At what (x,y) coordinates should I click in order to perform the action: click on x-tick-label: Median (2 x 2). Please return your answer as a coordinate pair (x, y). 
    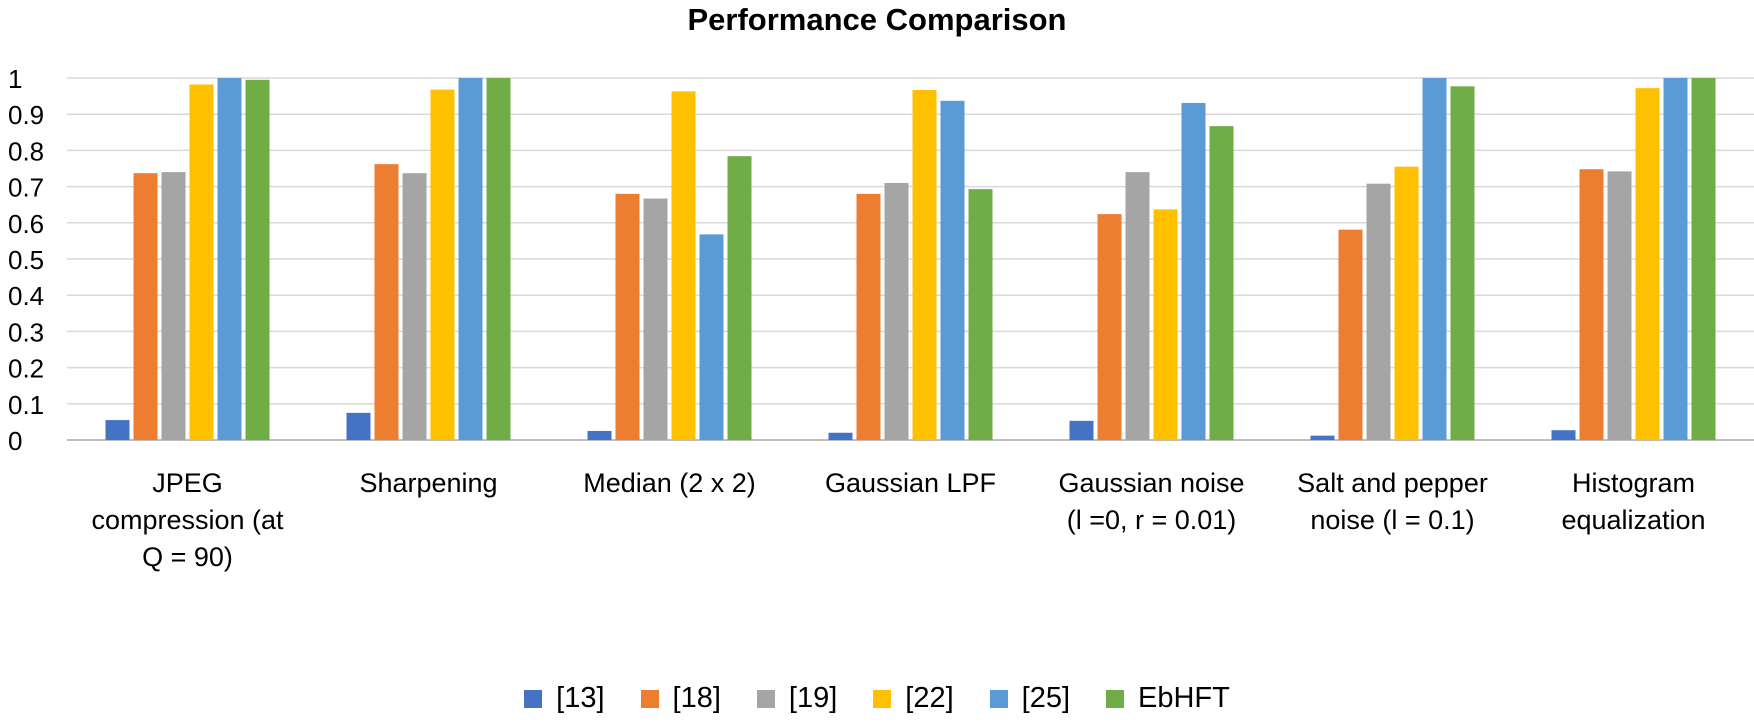
    Looking at the image, I should click on (669, 483).